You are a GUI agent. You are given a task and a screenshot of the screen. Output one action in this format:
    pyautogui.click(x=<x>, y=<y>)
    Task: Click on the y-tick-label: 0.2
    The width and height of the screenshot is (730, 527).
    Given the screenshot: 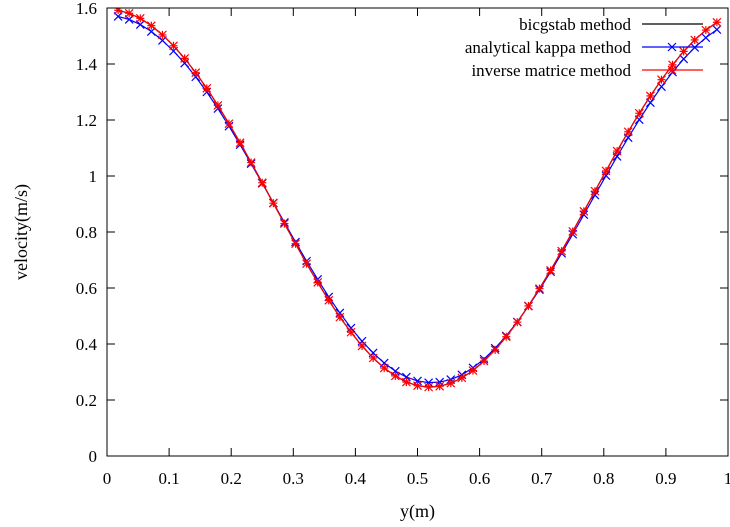 What is the action you would take?
    pyautogui.click(x=86, y=400)
    